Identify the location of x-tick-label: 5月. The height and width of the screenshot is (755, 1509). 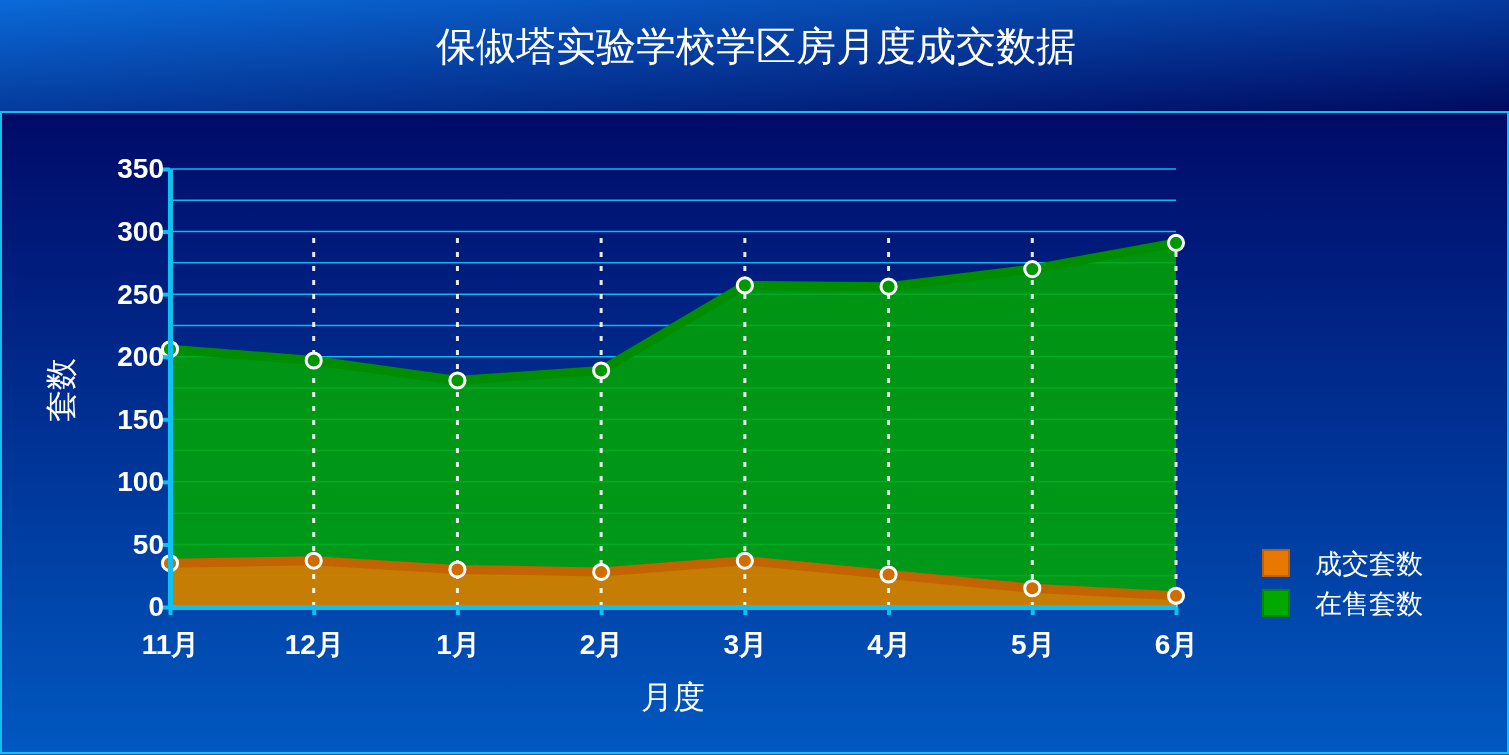
(1033, 645).